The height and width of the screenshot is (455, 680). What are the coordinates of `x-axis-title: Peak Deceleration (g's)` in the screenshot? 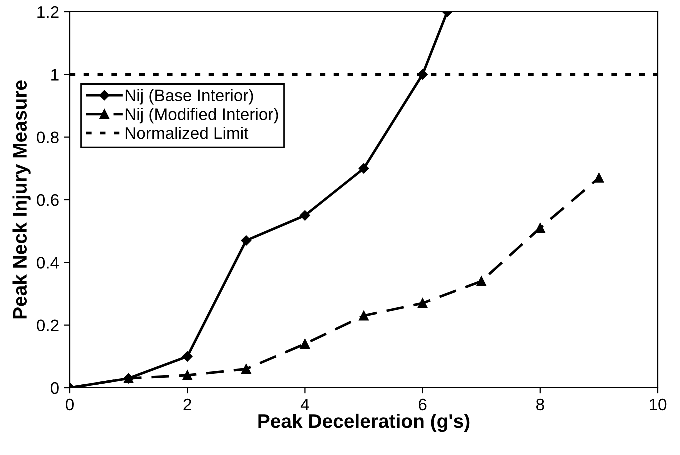 It's located at (364, 423).